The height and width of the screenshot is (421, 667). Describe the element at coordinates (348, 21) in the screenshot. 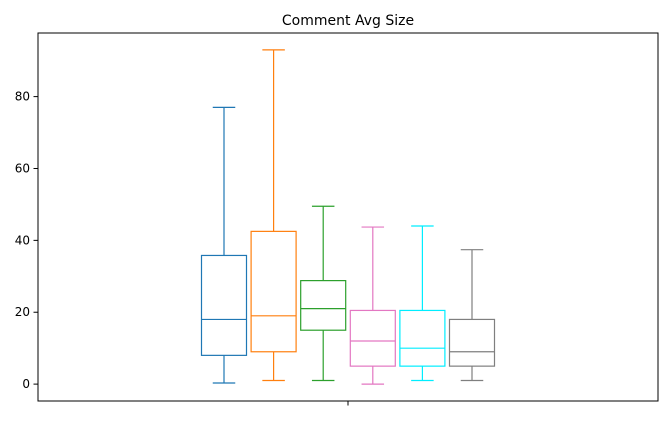

I see `chart-title: Comment Avg Size` at that location.